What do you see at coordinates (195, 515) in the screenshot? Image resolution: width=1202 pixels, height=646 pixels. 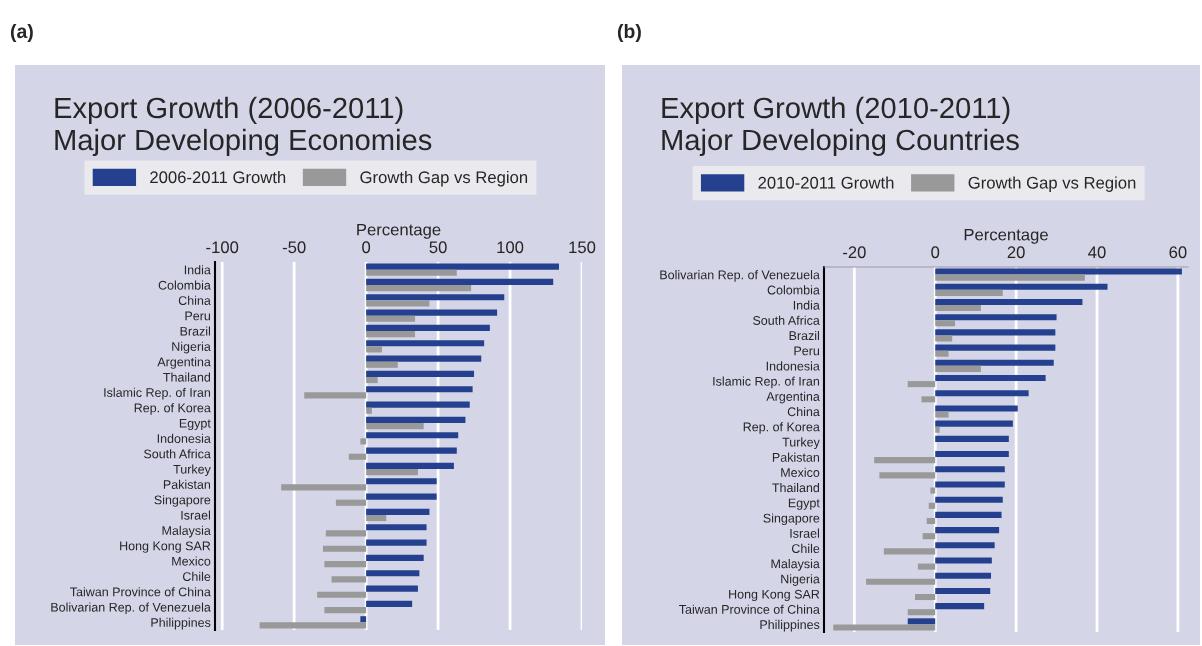 I see `y-tick-label: Israel` at bounding box center [195, 515].